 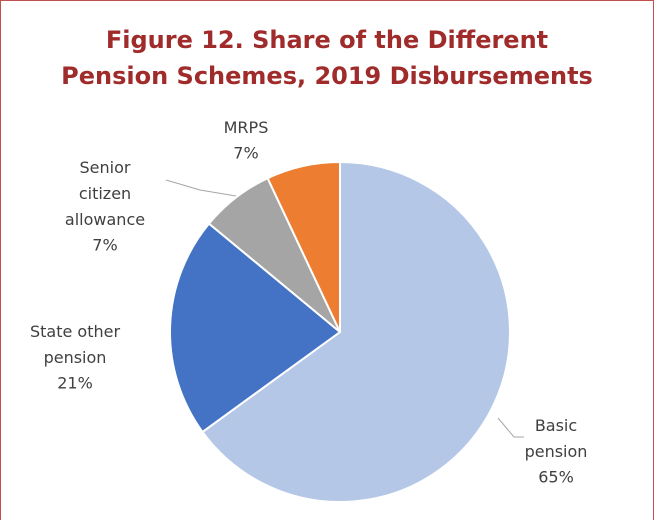 What do you see at coordinates (556, 438) in the screenshot?
I see `category-label: Basic pension` at bounding box center [556, 438].